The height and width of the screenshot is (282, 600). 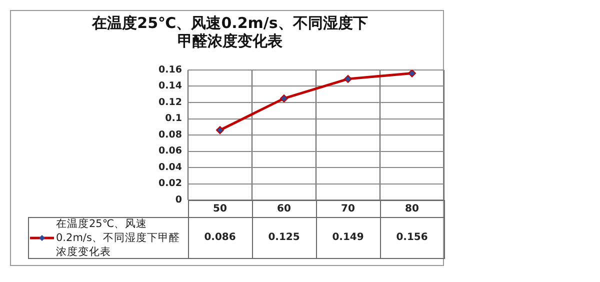 What do you see at coordinates (173, 118) in the screenshot?
I see `y-tick-label: 0.1` at bounding box center [173, 118].